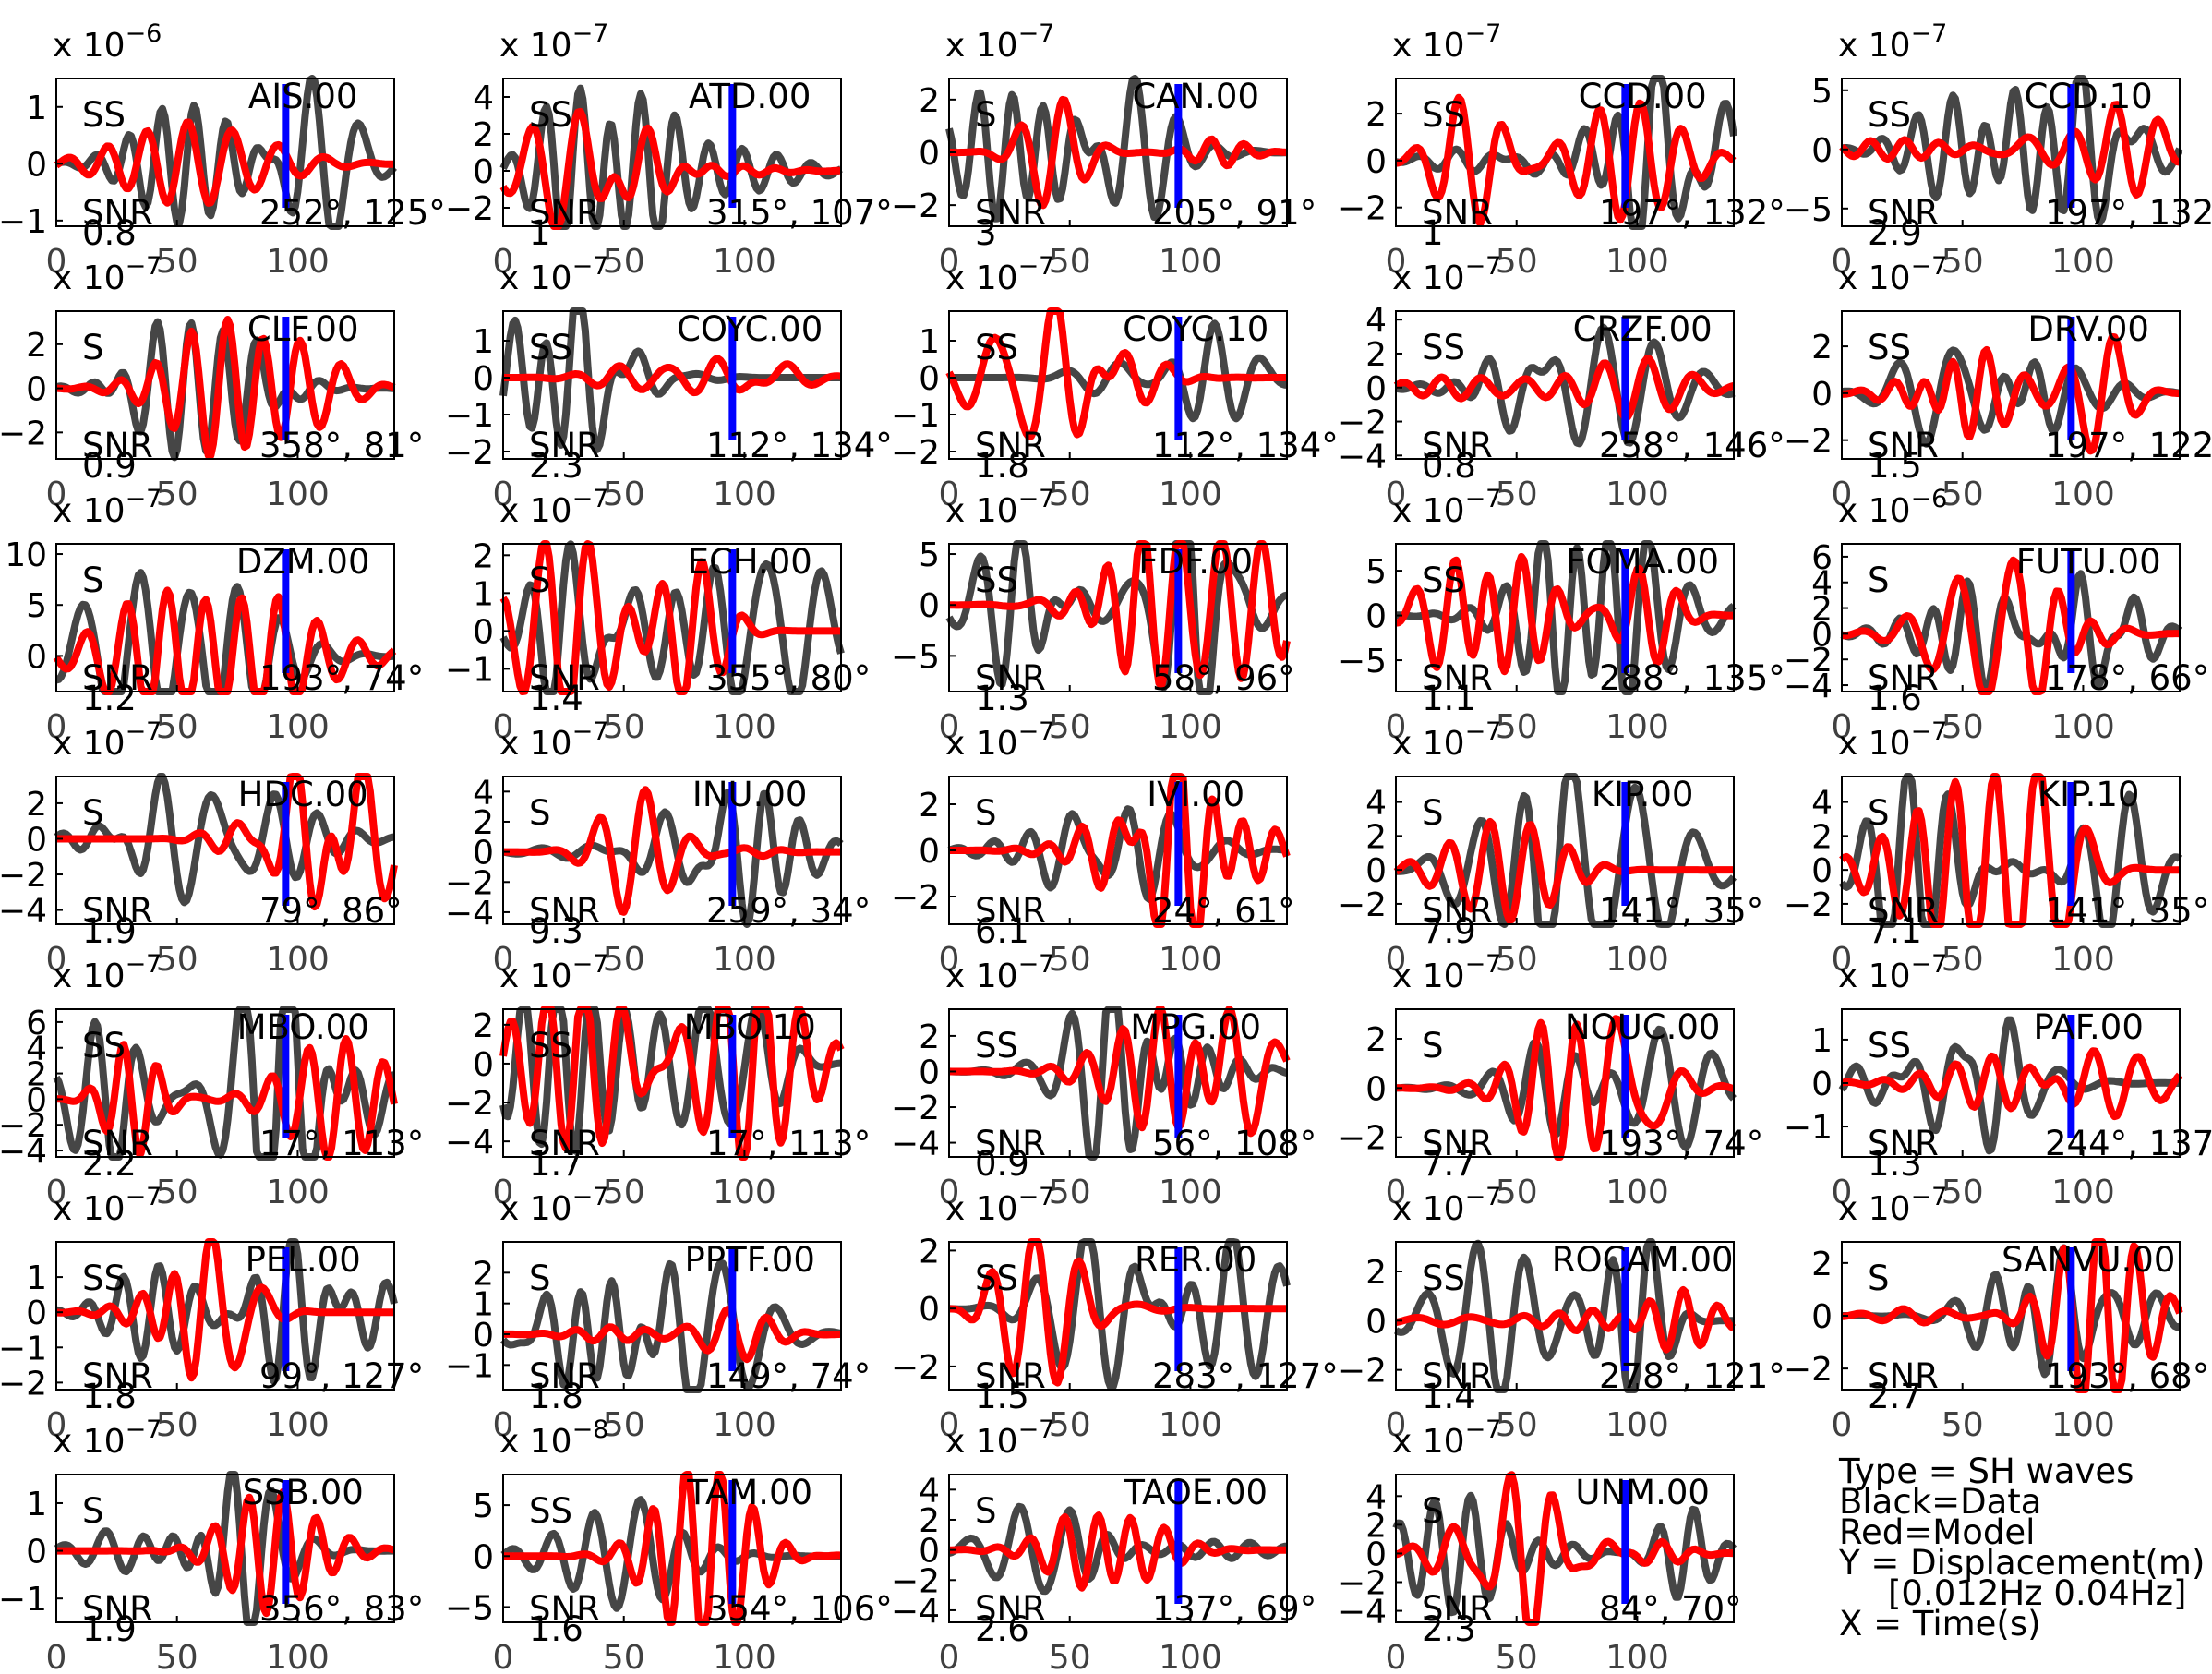  Describe the element at coordinates (1002, 1164) in the screenshot. I see `snr-value: 0.9` at that location.